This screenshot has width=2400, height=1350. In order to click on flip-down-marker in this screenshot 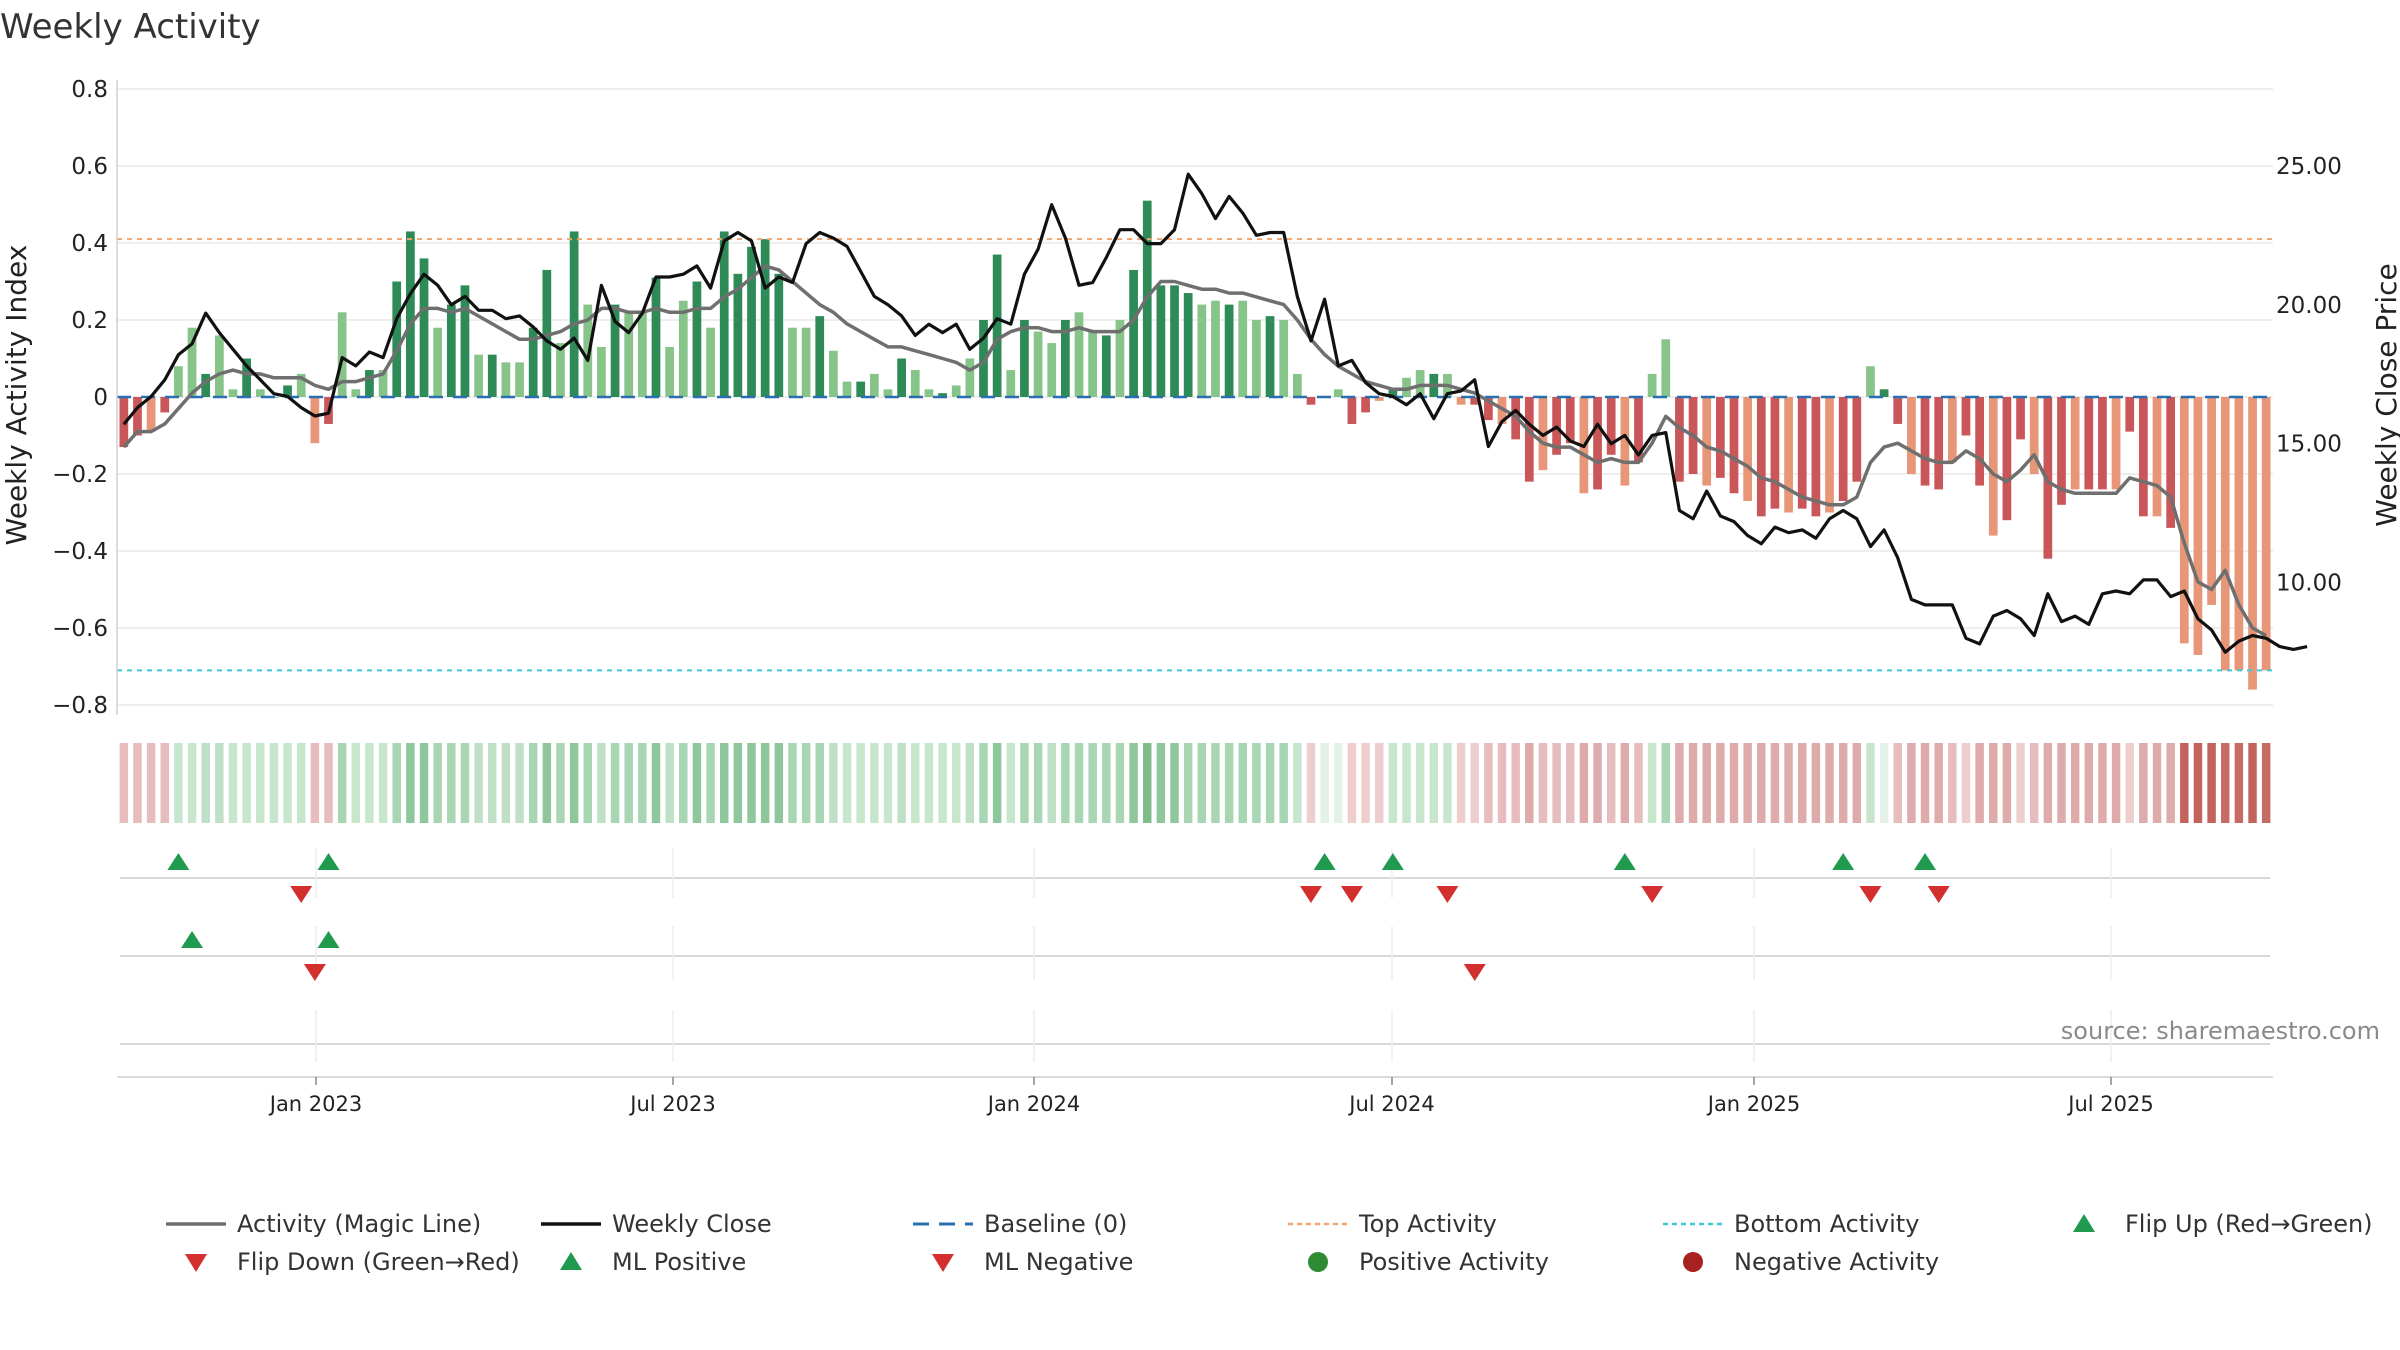, I will do `click(1938, 894)`.